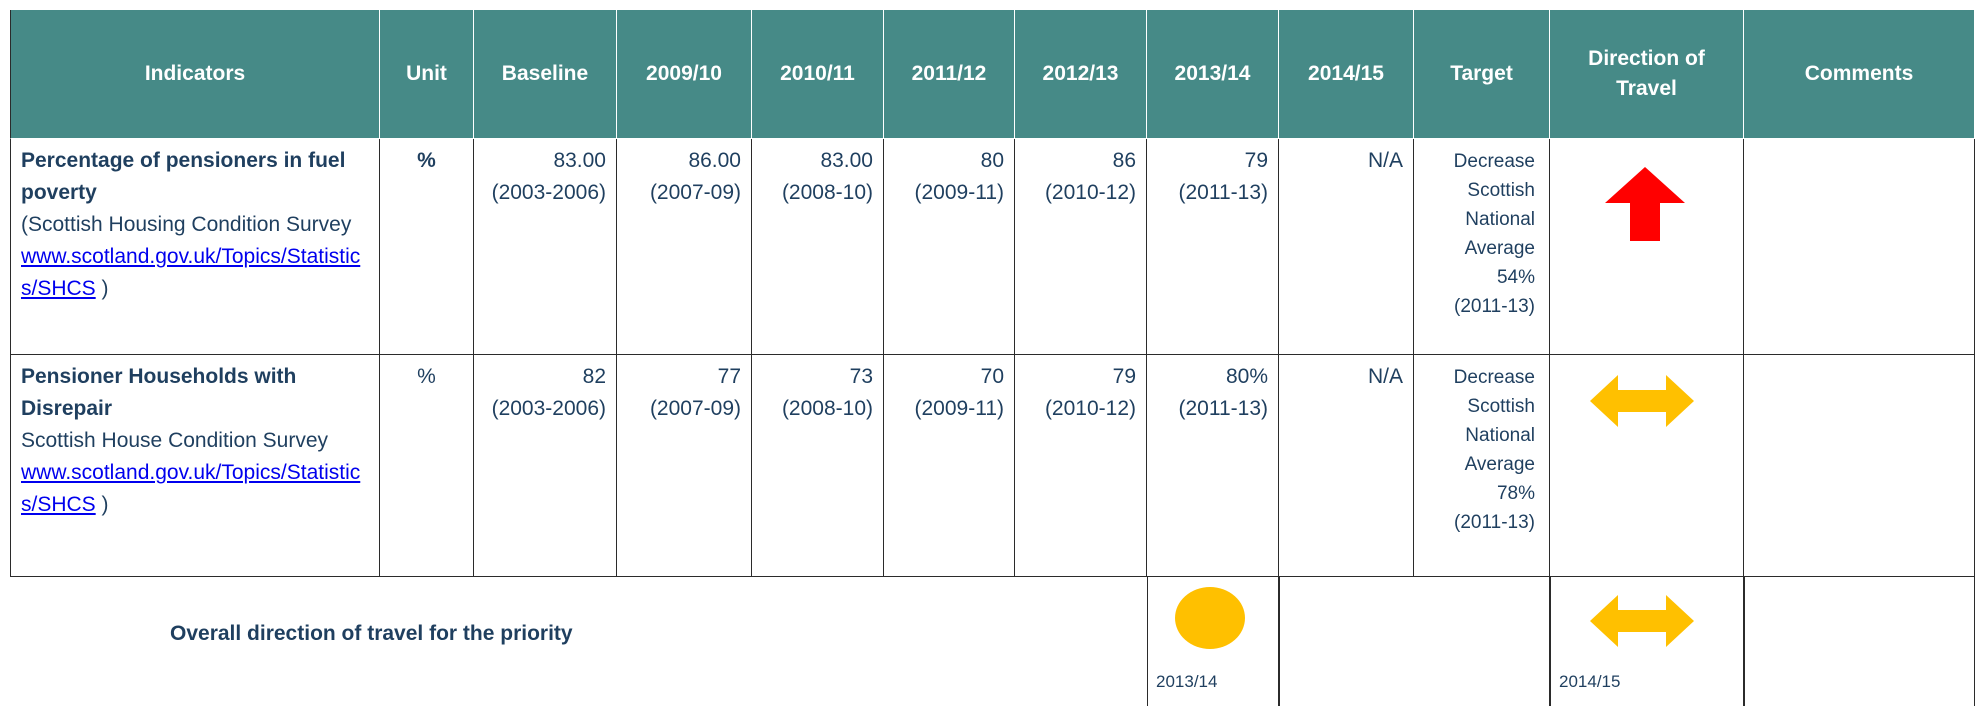  What do you see at coordinates (174, 440) in the screenshot?
I see `indicator-source: Scottish House Condition Survey` at bounding box center [174, 440].